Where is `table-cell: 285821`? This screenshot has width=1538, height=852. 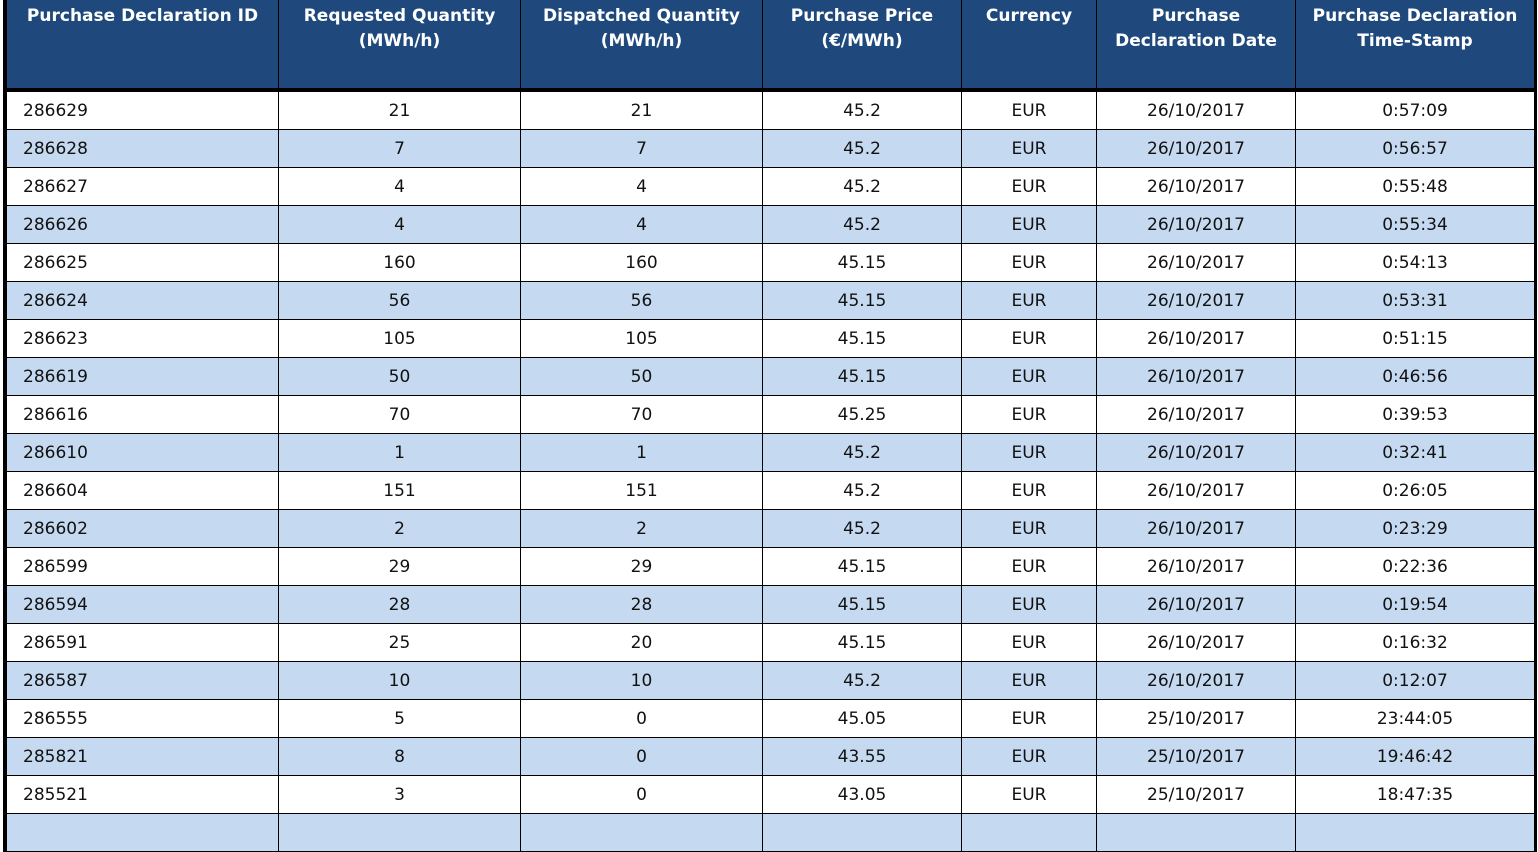
table-cell: 285821 is located at coordinates (142, 756).